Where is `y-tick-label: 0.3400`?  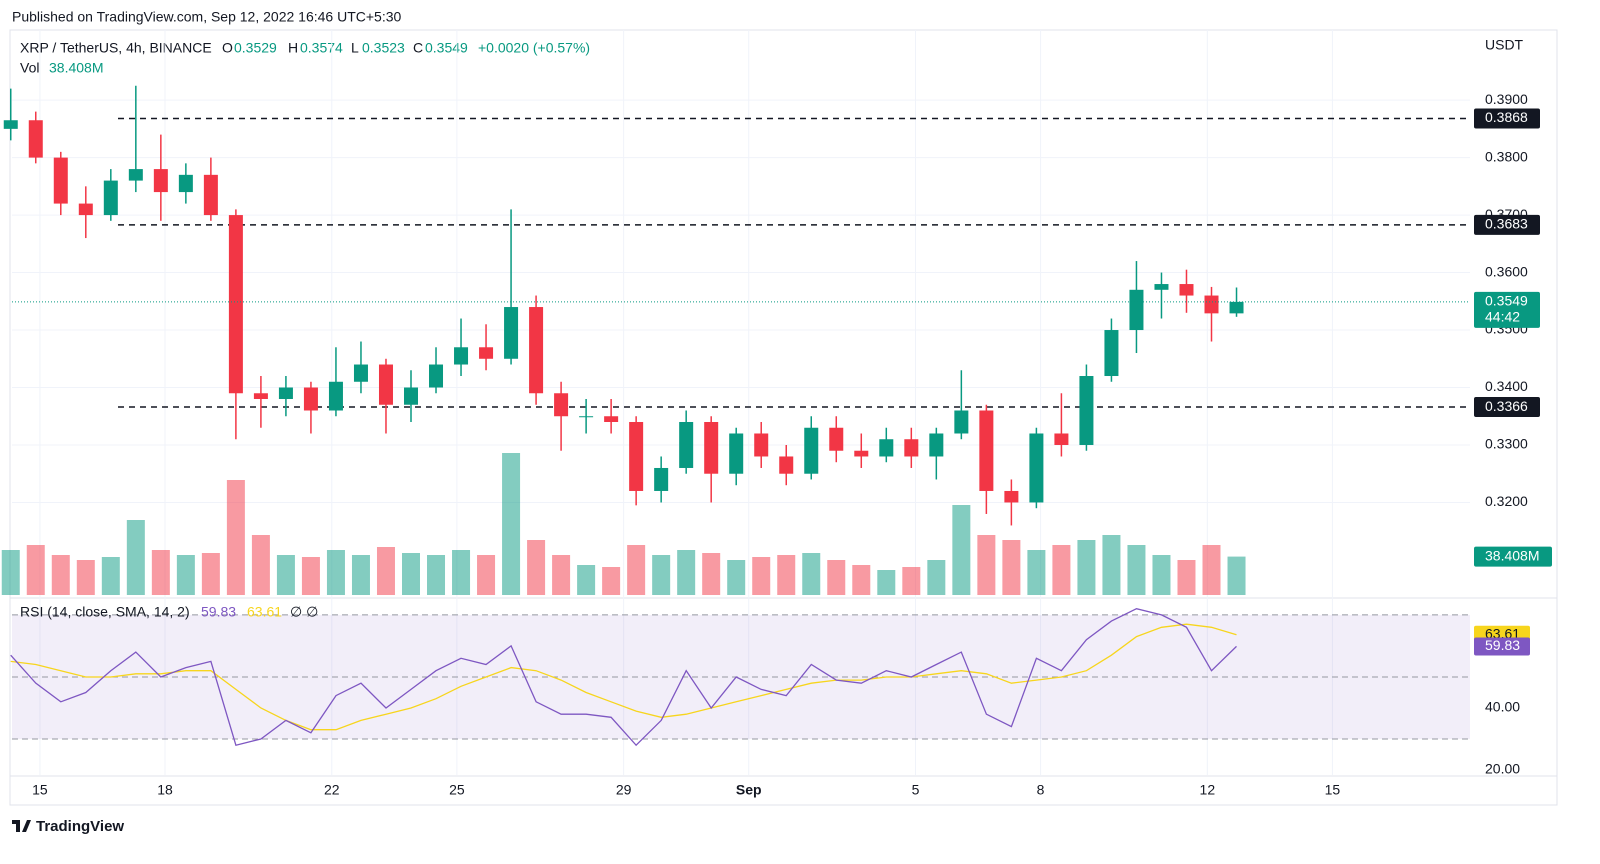 y-tick-label: 0.3400 is located at coordinates (1506, 386).